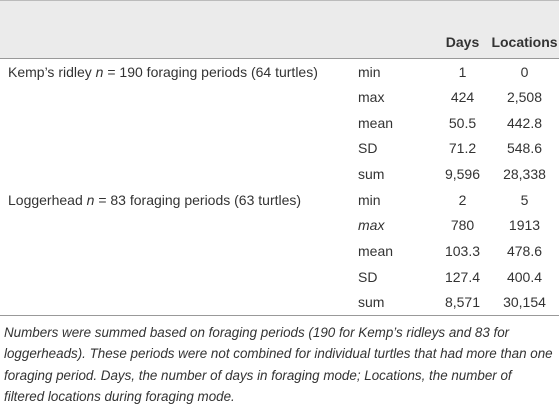 The image size is (559, 415). What do you see at coordinates (50, 71) in the screenshot?
I see `species: Kemp’s ridley` at bounding box center [50, 71].